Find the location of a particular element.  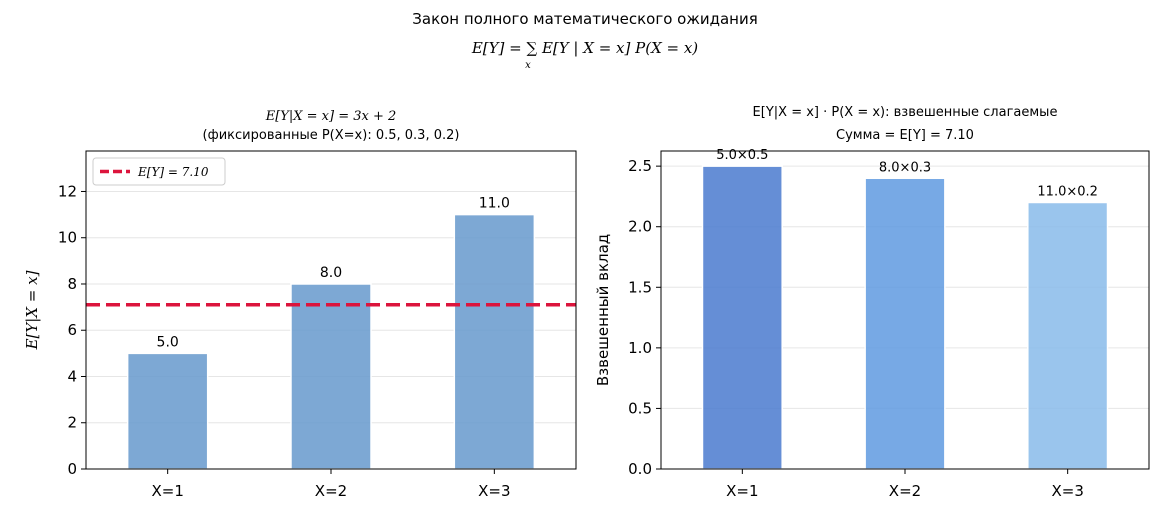

y-tick-label: 0.0 is located at coordinates (640, 469).